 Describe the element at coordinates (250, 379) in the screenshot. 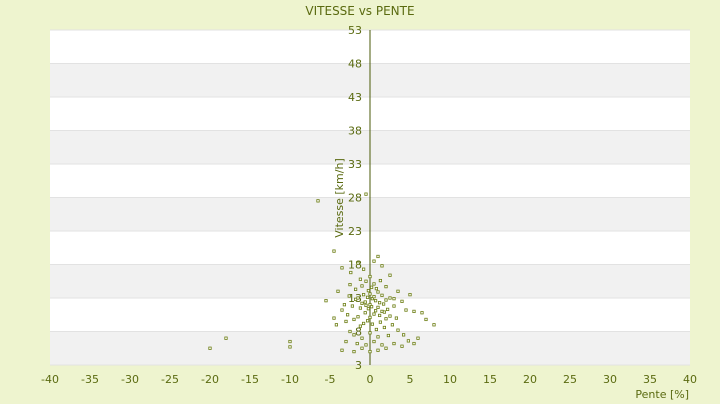

I see `x-tick-label: -15` at that location.